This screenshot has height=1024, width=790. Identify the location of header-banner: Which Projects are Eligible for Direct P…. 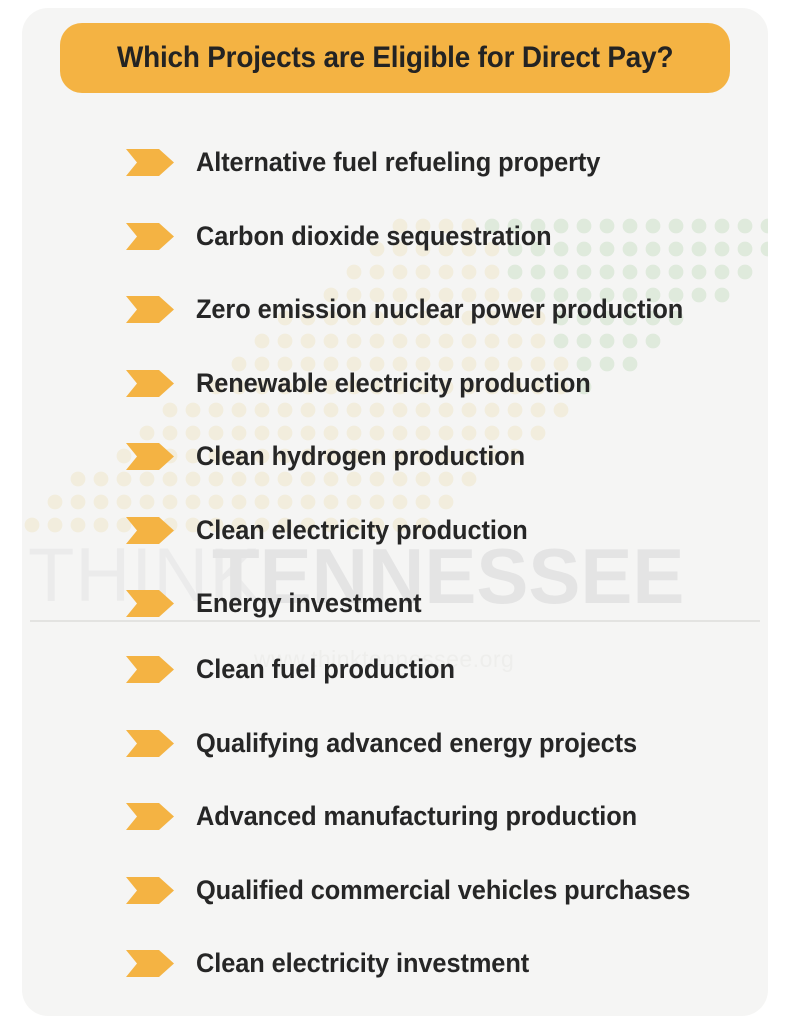
(395, 58).